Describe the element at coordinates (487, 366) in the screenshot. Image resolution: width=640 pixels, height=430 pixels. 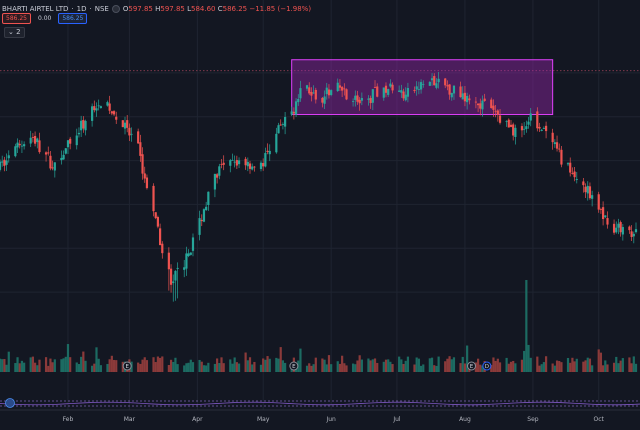
I see `dividend-marker` at that location.